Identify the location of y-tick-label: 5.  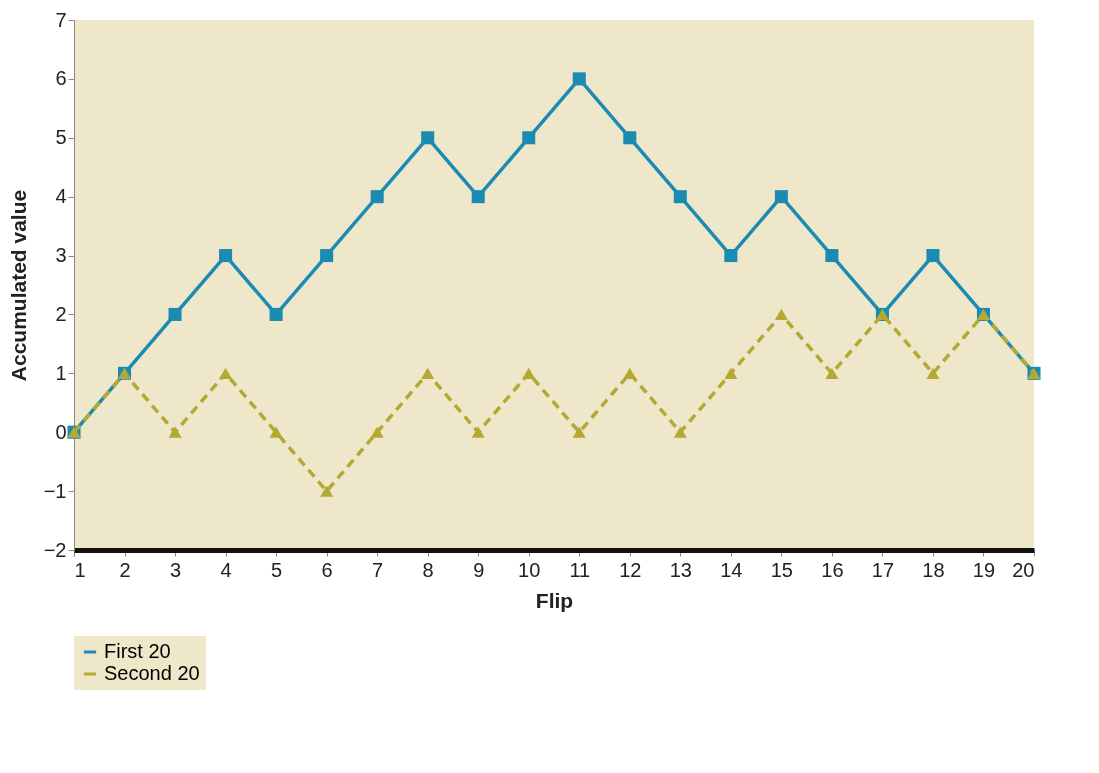
(61, 137).